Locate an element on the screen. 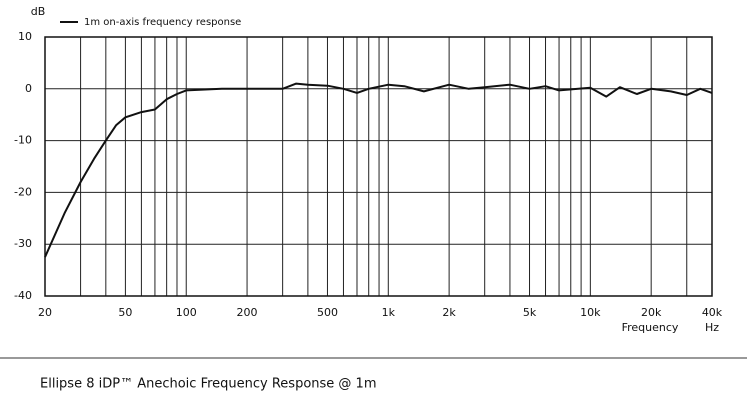 Image resolution: width=747 pixels, height=404 pixels. y-tick-label: 0 is located at coordinates (28, 88).